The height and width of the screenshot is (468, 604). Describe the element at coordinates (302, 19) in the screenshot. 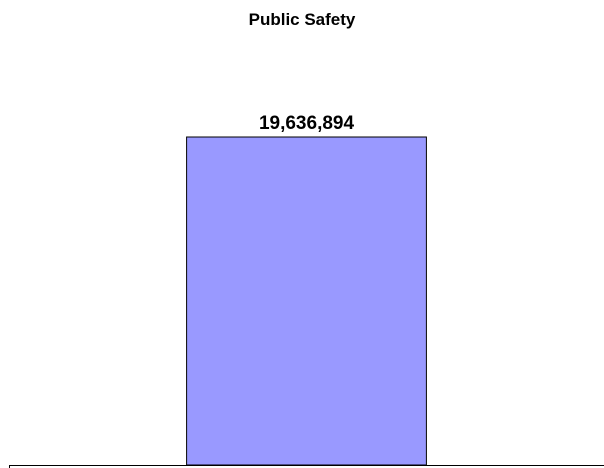

I see `chart-title: Public Safety` at that location.